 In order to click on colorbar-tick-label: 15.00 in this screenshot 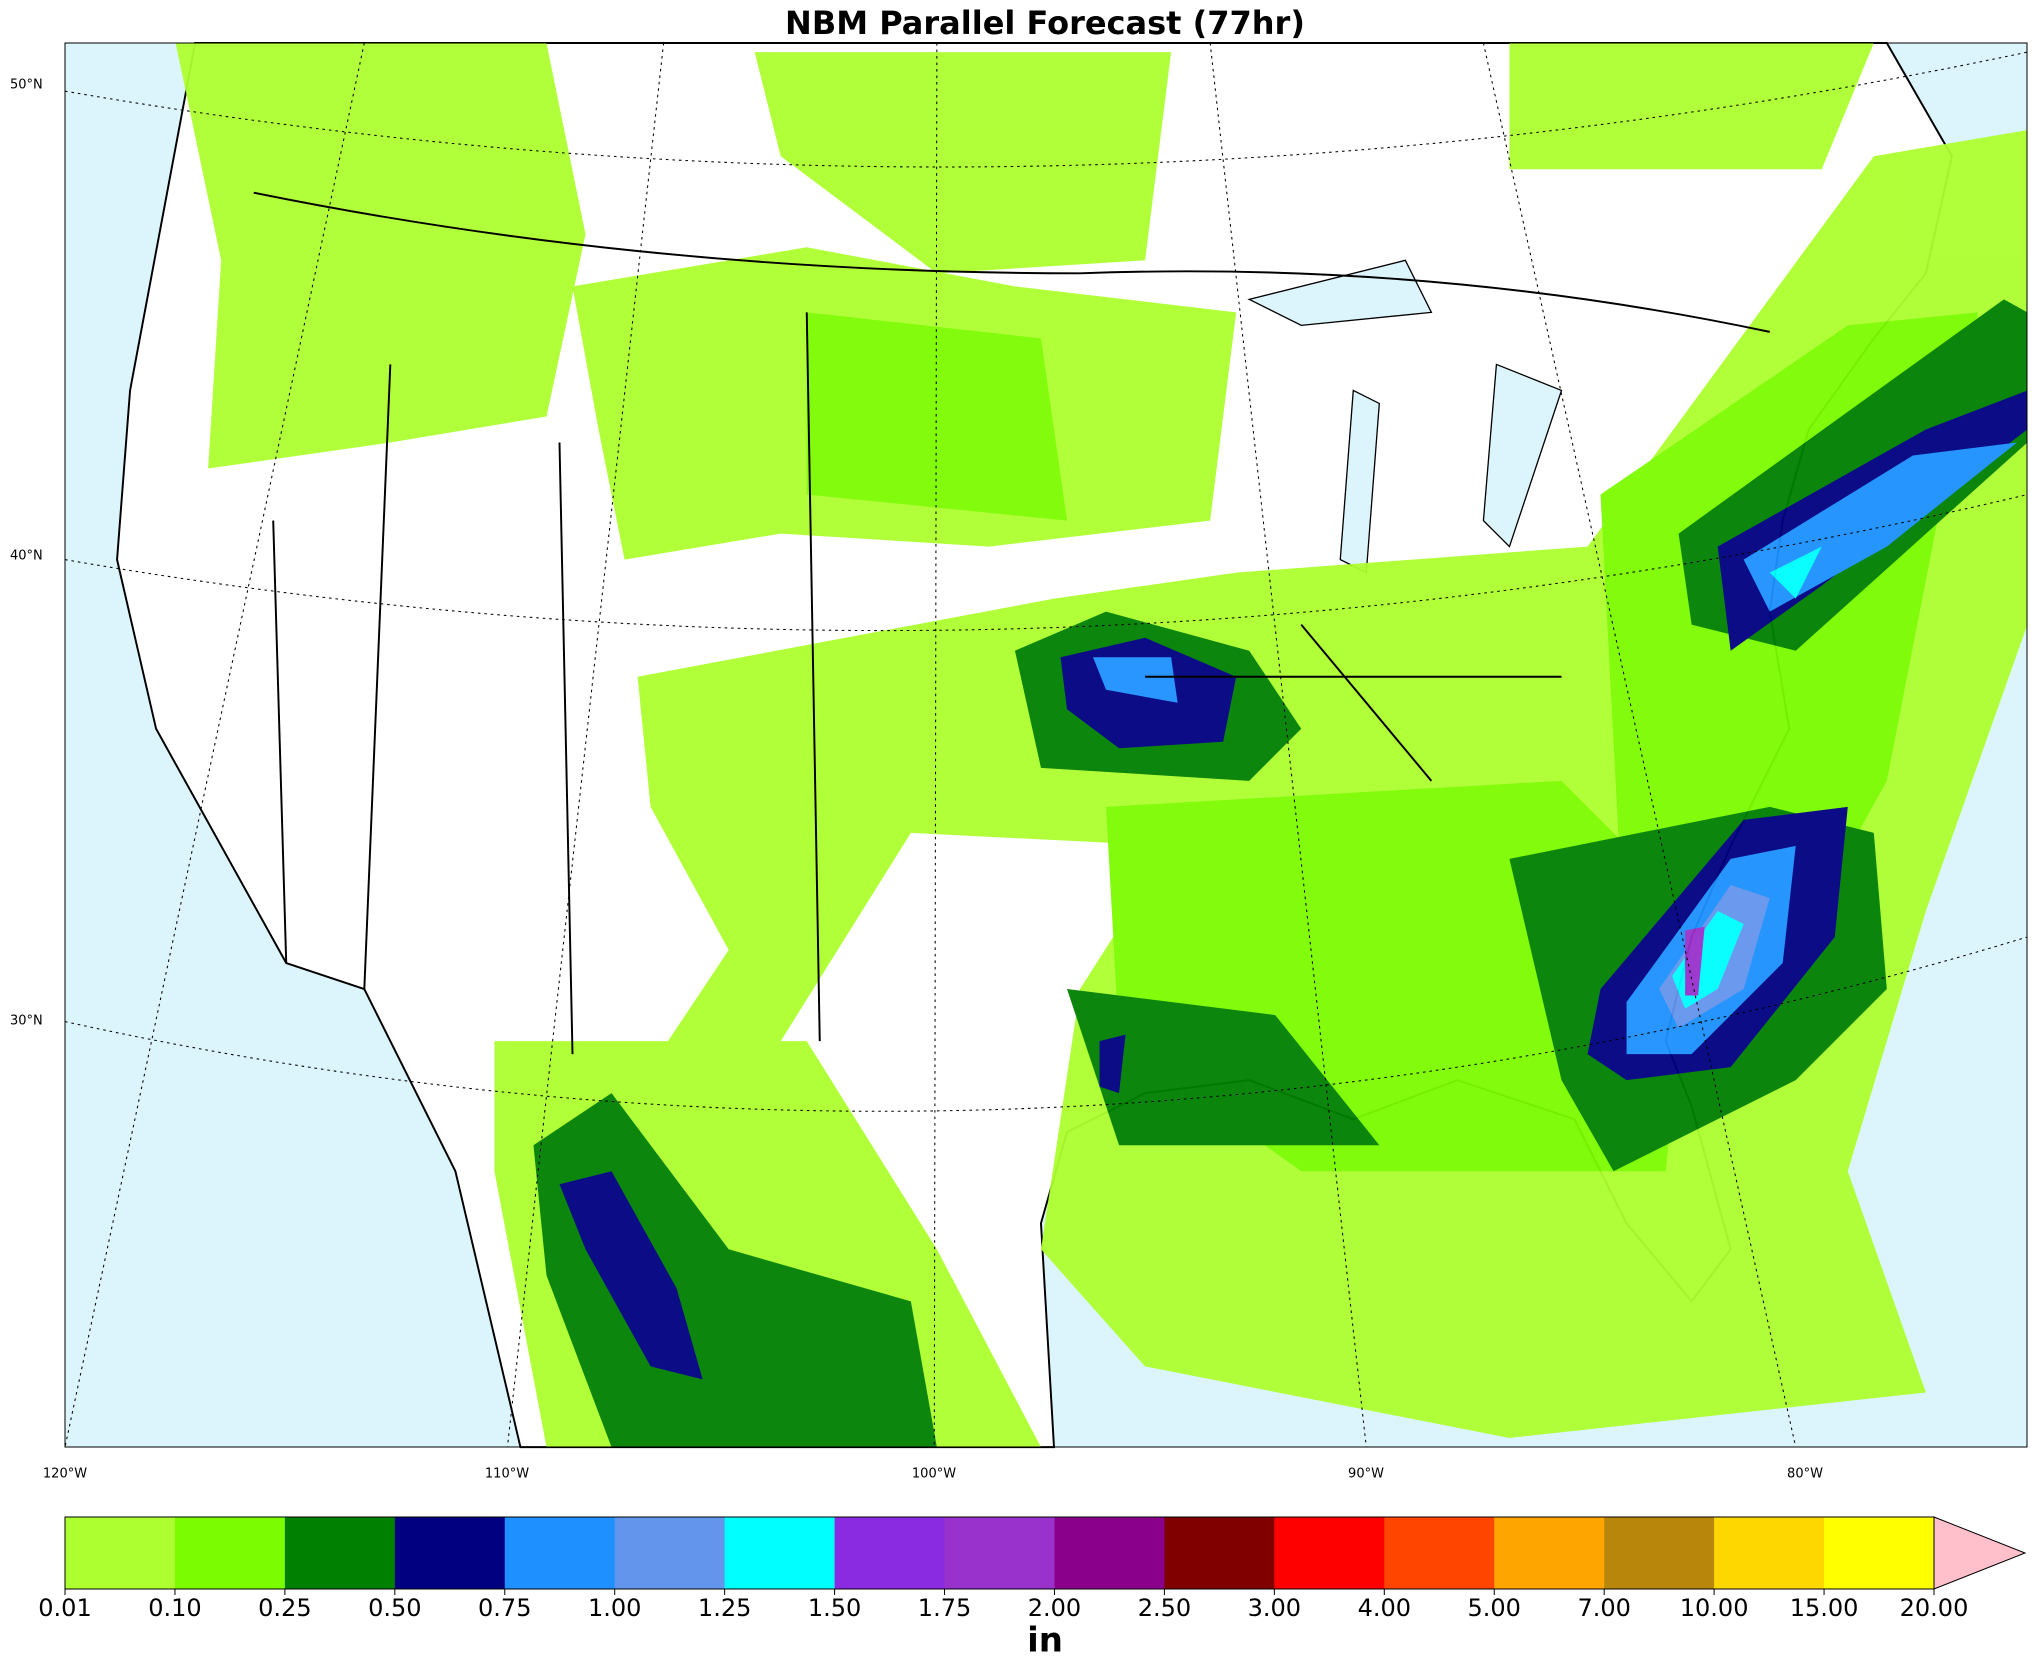, I will do `click(1824, 1608)`.